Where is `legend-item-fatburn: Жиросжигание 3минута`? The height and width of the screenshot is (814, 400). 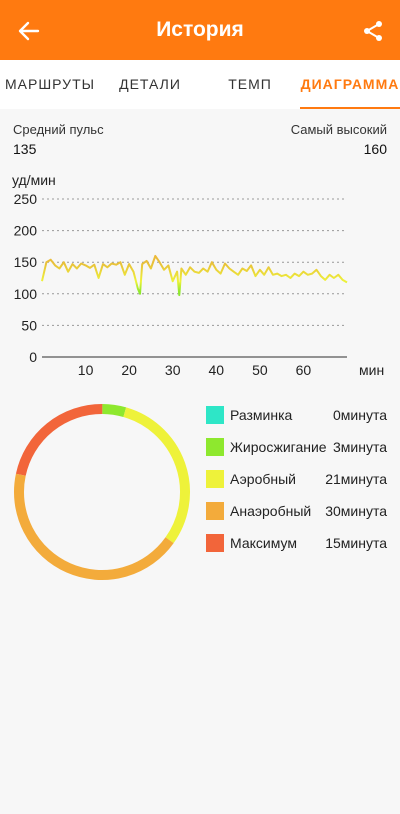 legend-item-fatburn: Жиросжигание 3минута is located at coordinates (303, 447).